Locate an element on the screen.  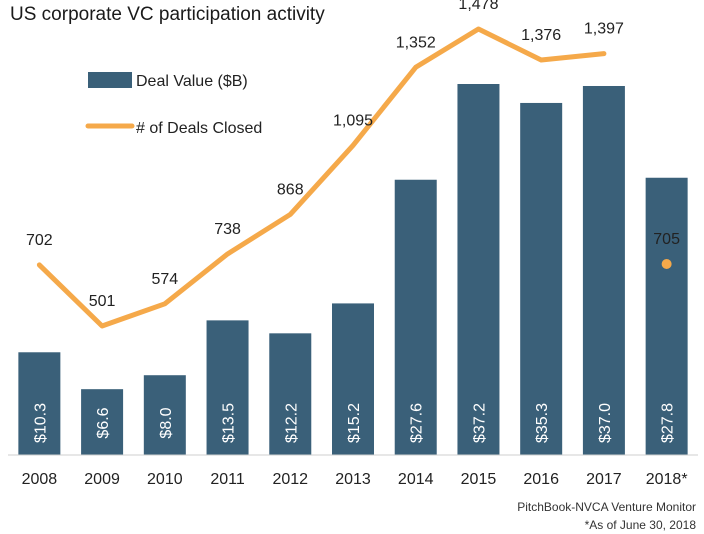
chart-title: US corporate VC participation activity is located at coordinates (167, 14).